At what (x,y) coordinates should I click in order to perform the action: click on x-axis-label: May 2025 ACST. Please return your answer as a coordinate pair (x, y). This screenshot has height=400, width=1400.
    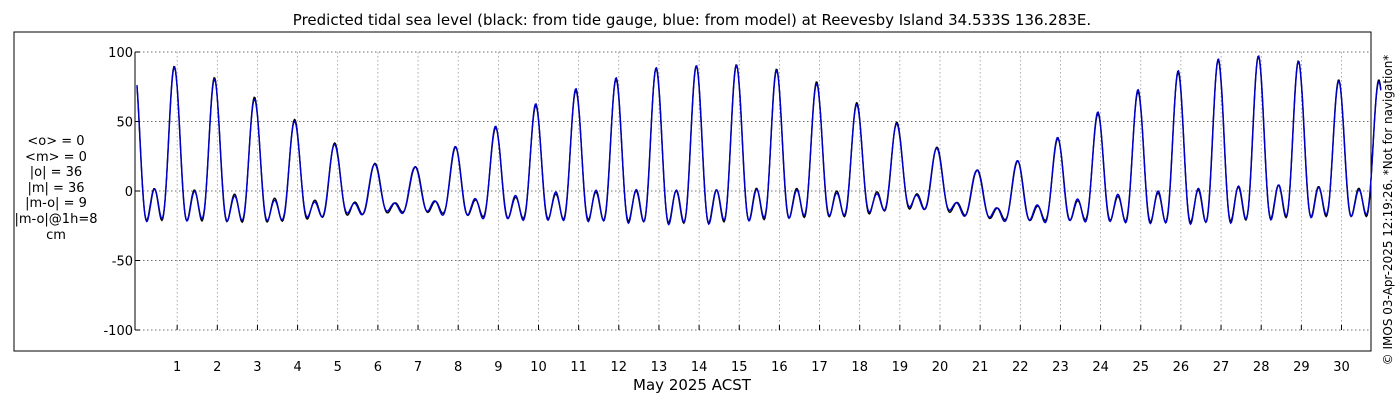
    Looking at the image, I should click on (692, 385).